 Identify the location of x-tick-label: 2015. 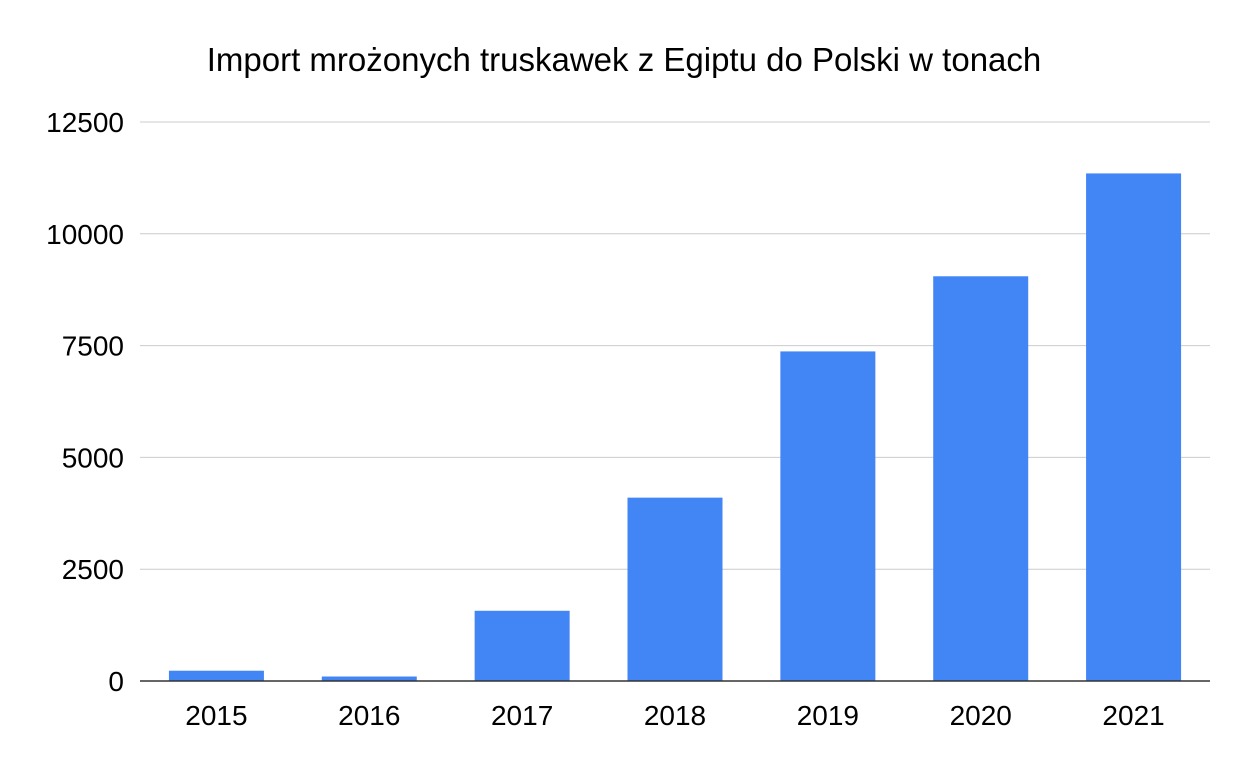
(216, 715).